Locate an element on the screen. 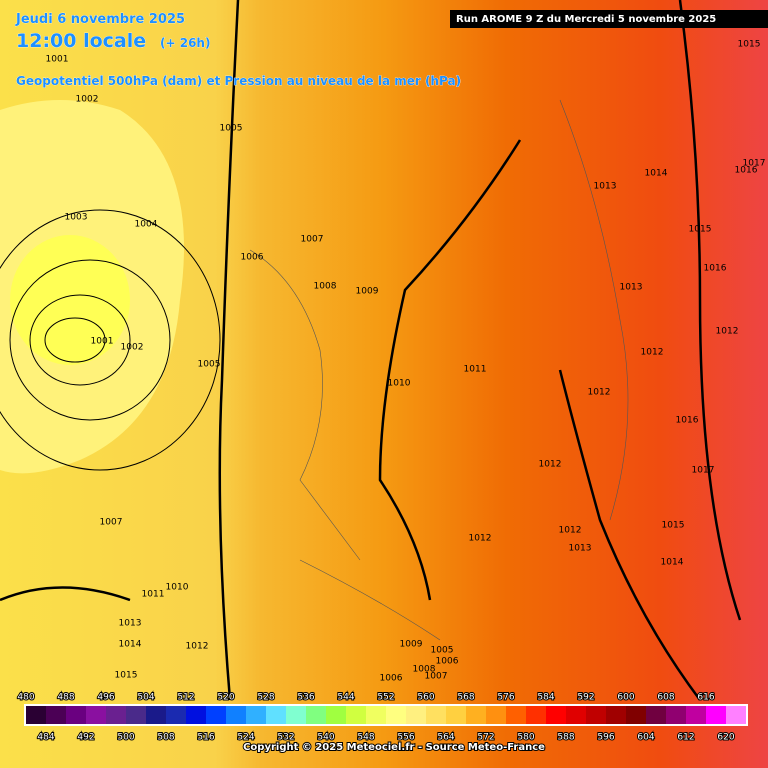 This screenshot has height=768, width=768. legend-label: 588 is located at coordinates (565, 738).